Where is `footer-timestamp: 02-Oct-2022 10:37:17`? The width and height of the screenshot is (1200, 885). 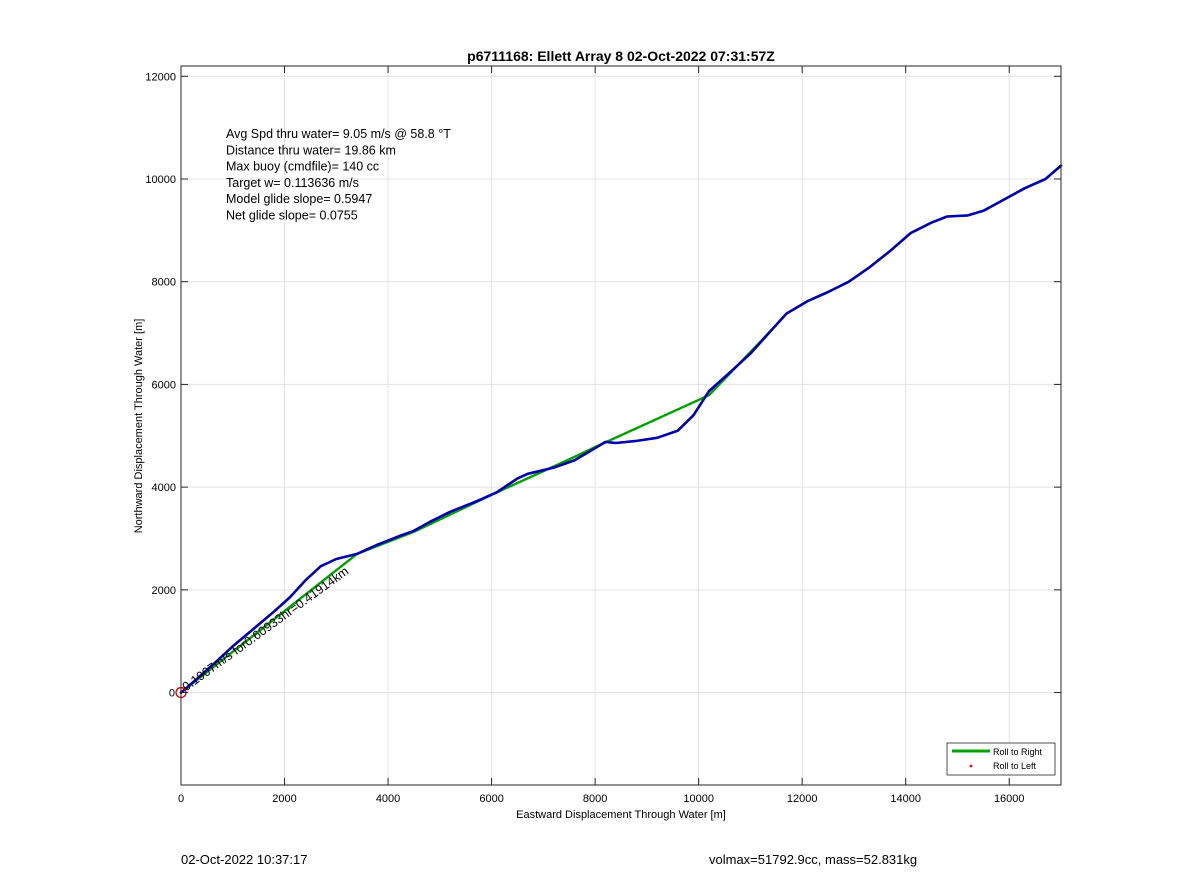 footer-timestamp: 02-Oct-2022 10:37:17 is located at coordinates (244, 859).